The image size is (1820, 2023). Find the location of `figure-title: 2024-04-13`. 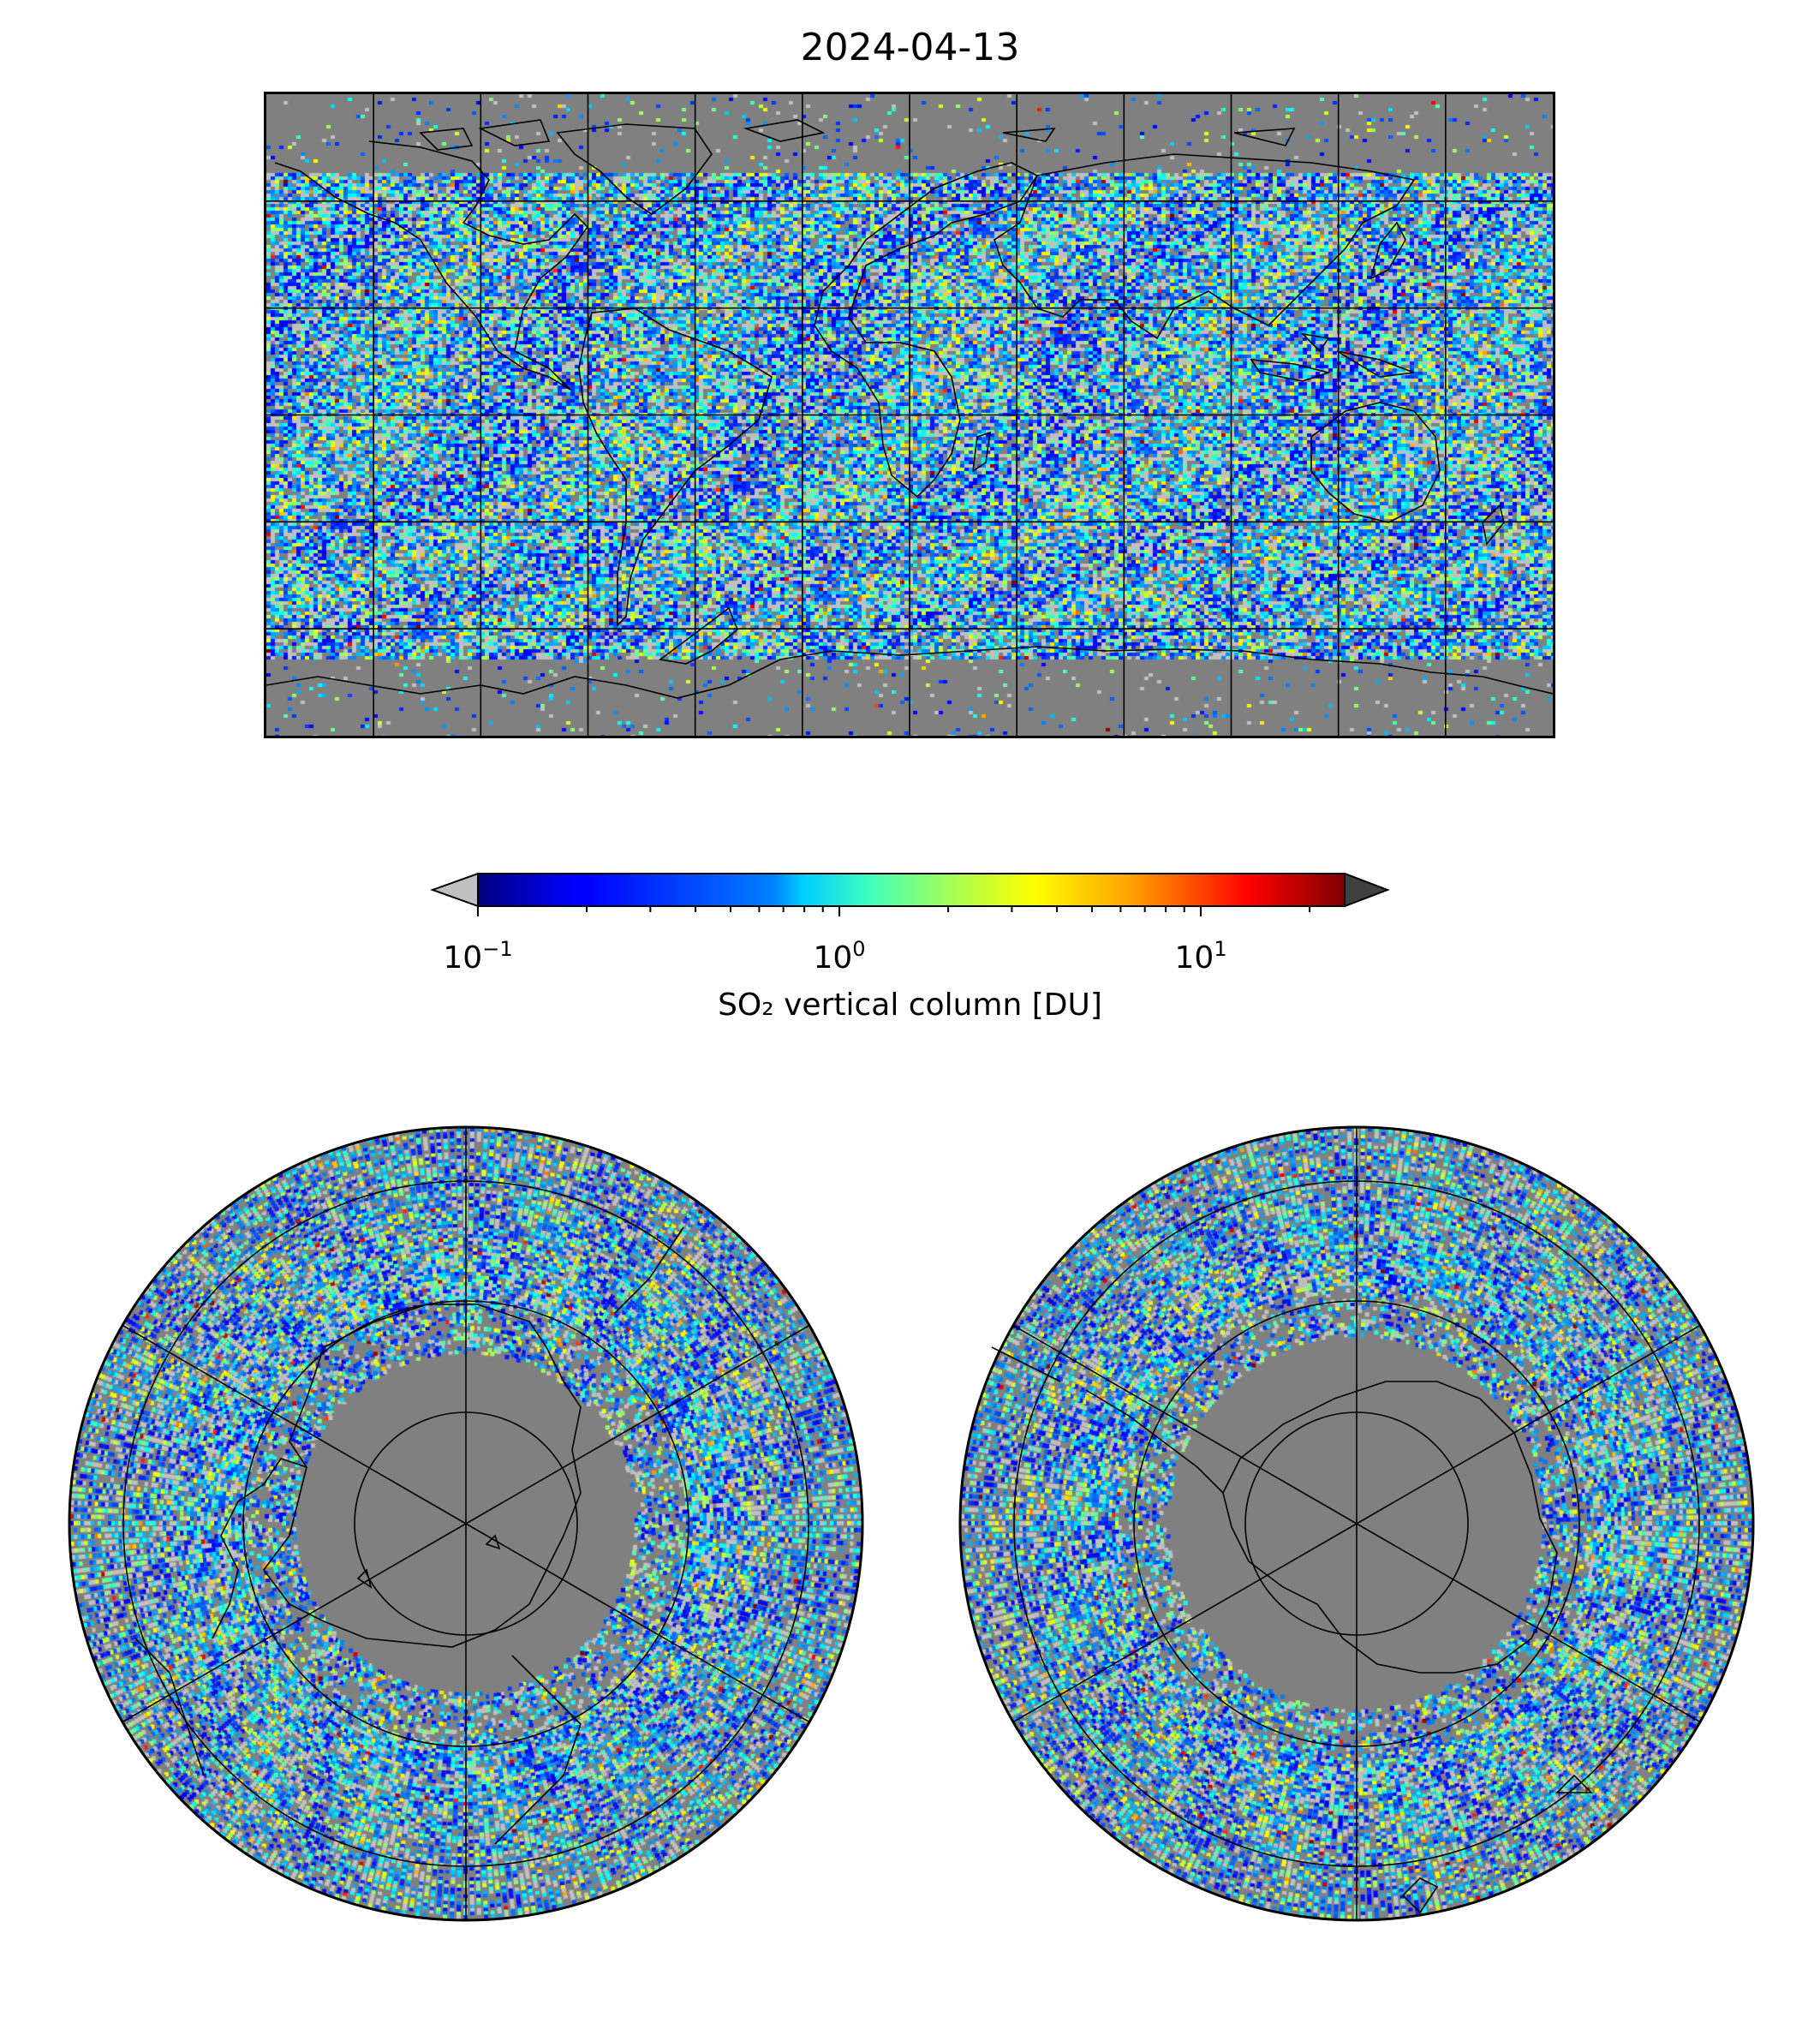

figure-title: 2024-04-13 is located at coordinates (910, 47).